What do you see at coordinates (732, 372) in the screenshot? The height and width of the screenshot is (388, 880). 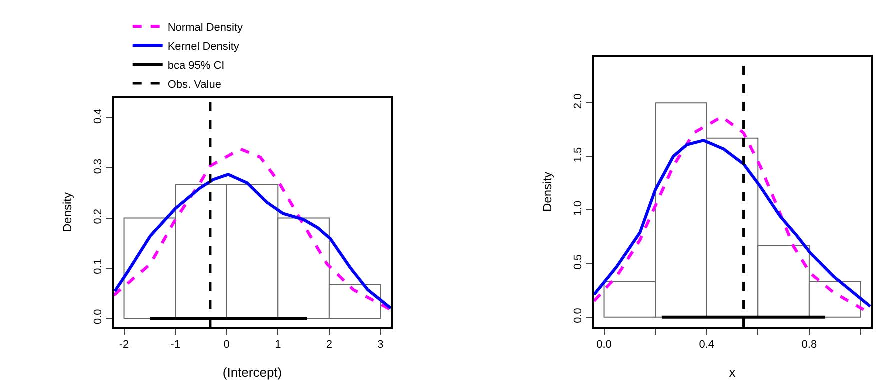 I see `x-axis-title: x` at bounding box center [732, 372].